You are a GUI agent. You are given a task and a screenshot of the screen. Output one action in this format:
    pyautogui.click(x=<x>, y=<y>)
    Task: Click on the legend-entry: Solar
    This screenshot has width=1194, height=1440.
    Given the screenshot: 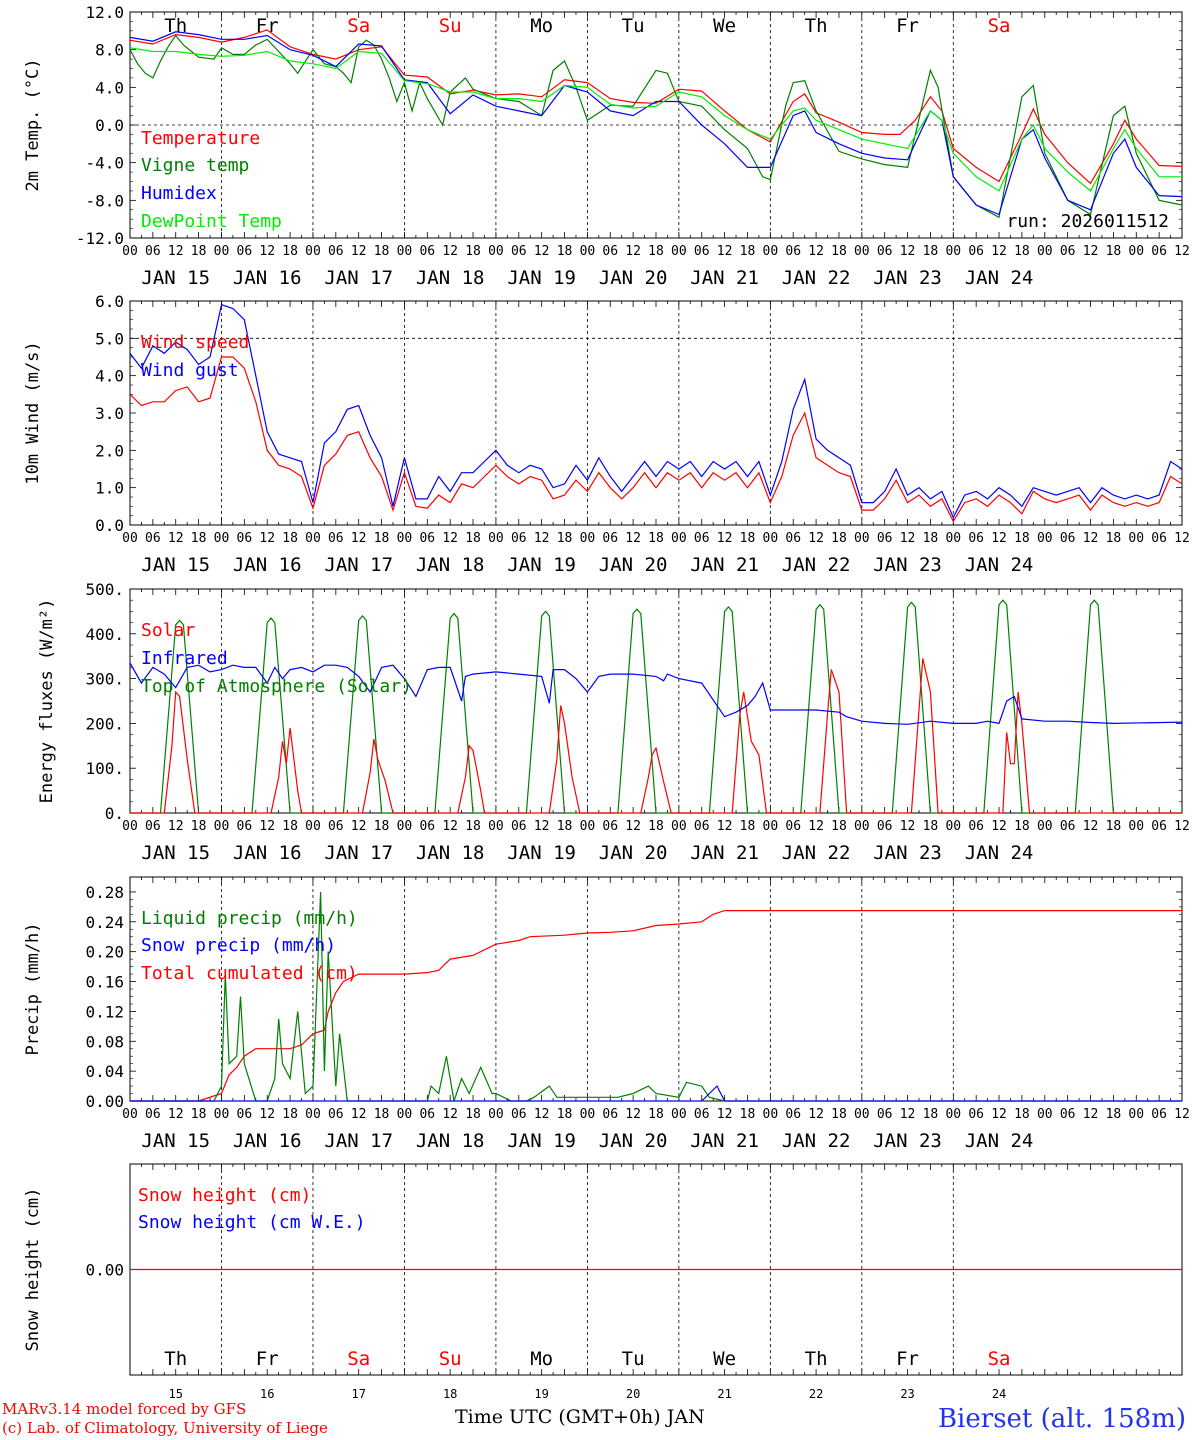 What is the action you would take?
    pyautogui.click(x=168, y=630)
    